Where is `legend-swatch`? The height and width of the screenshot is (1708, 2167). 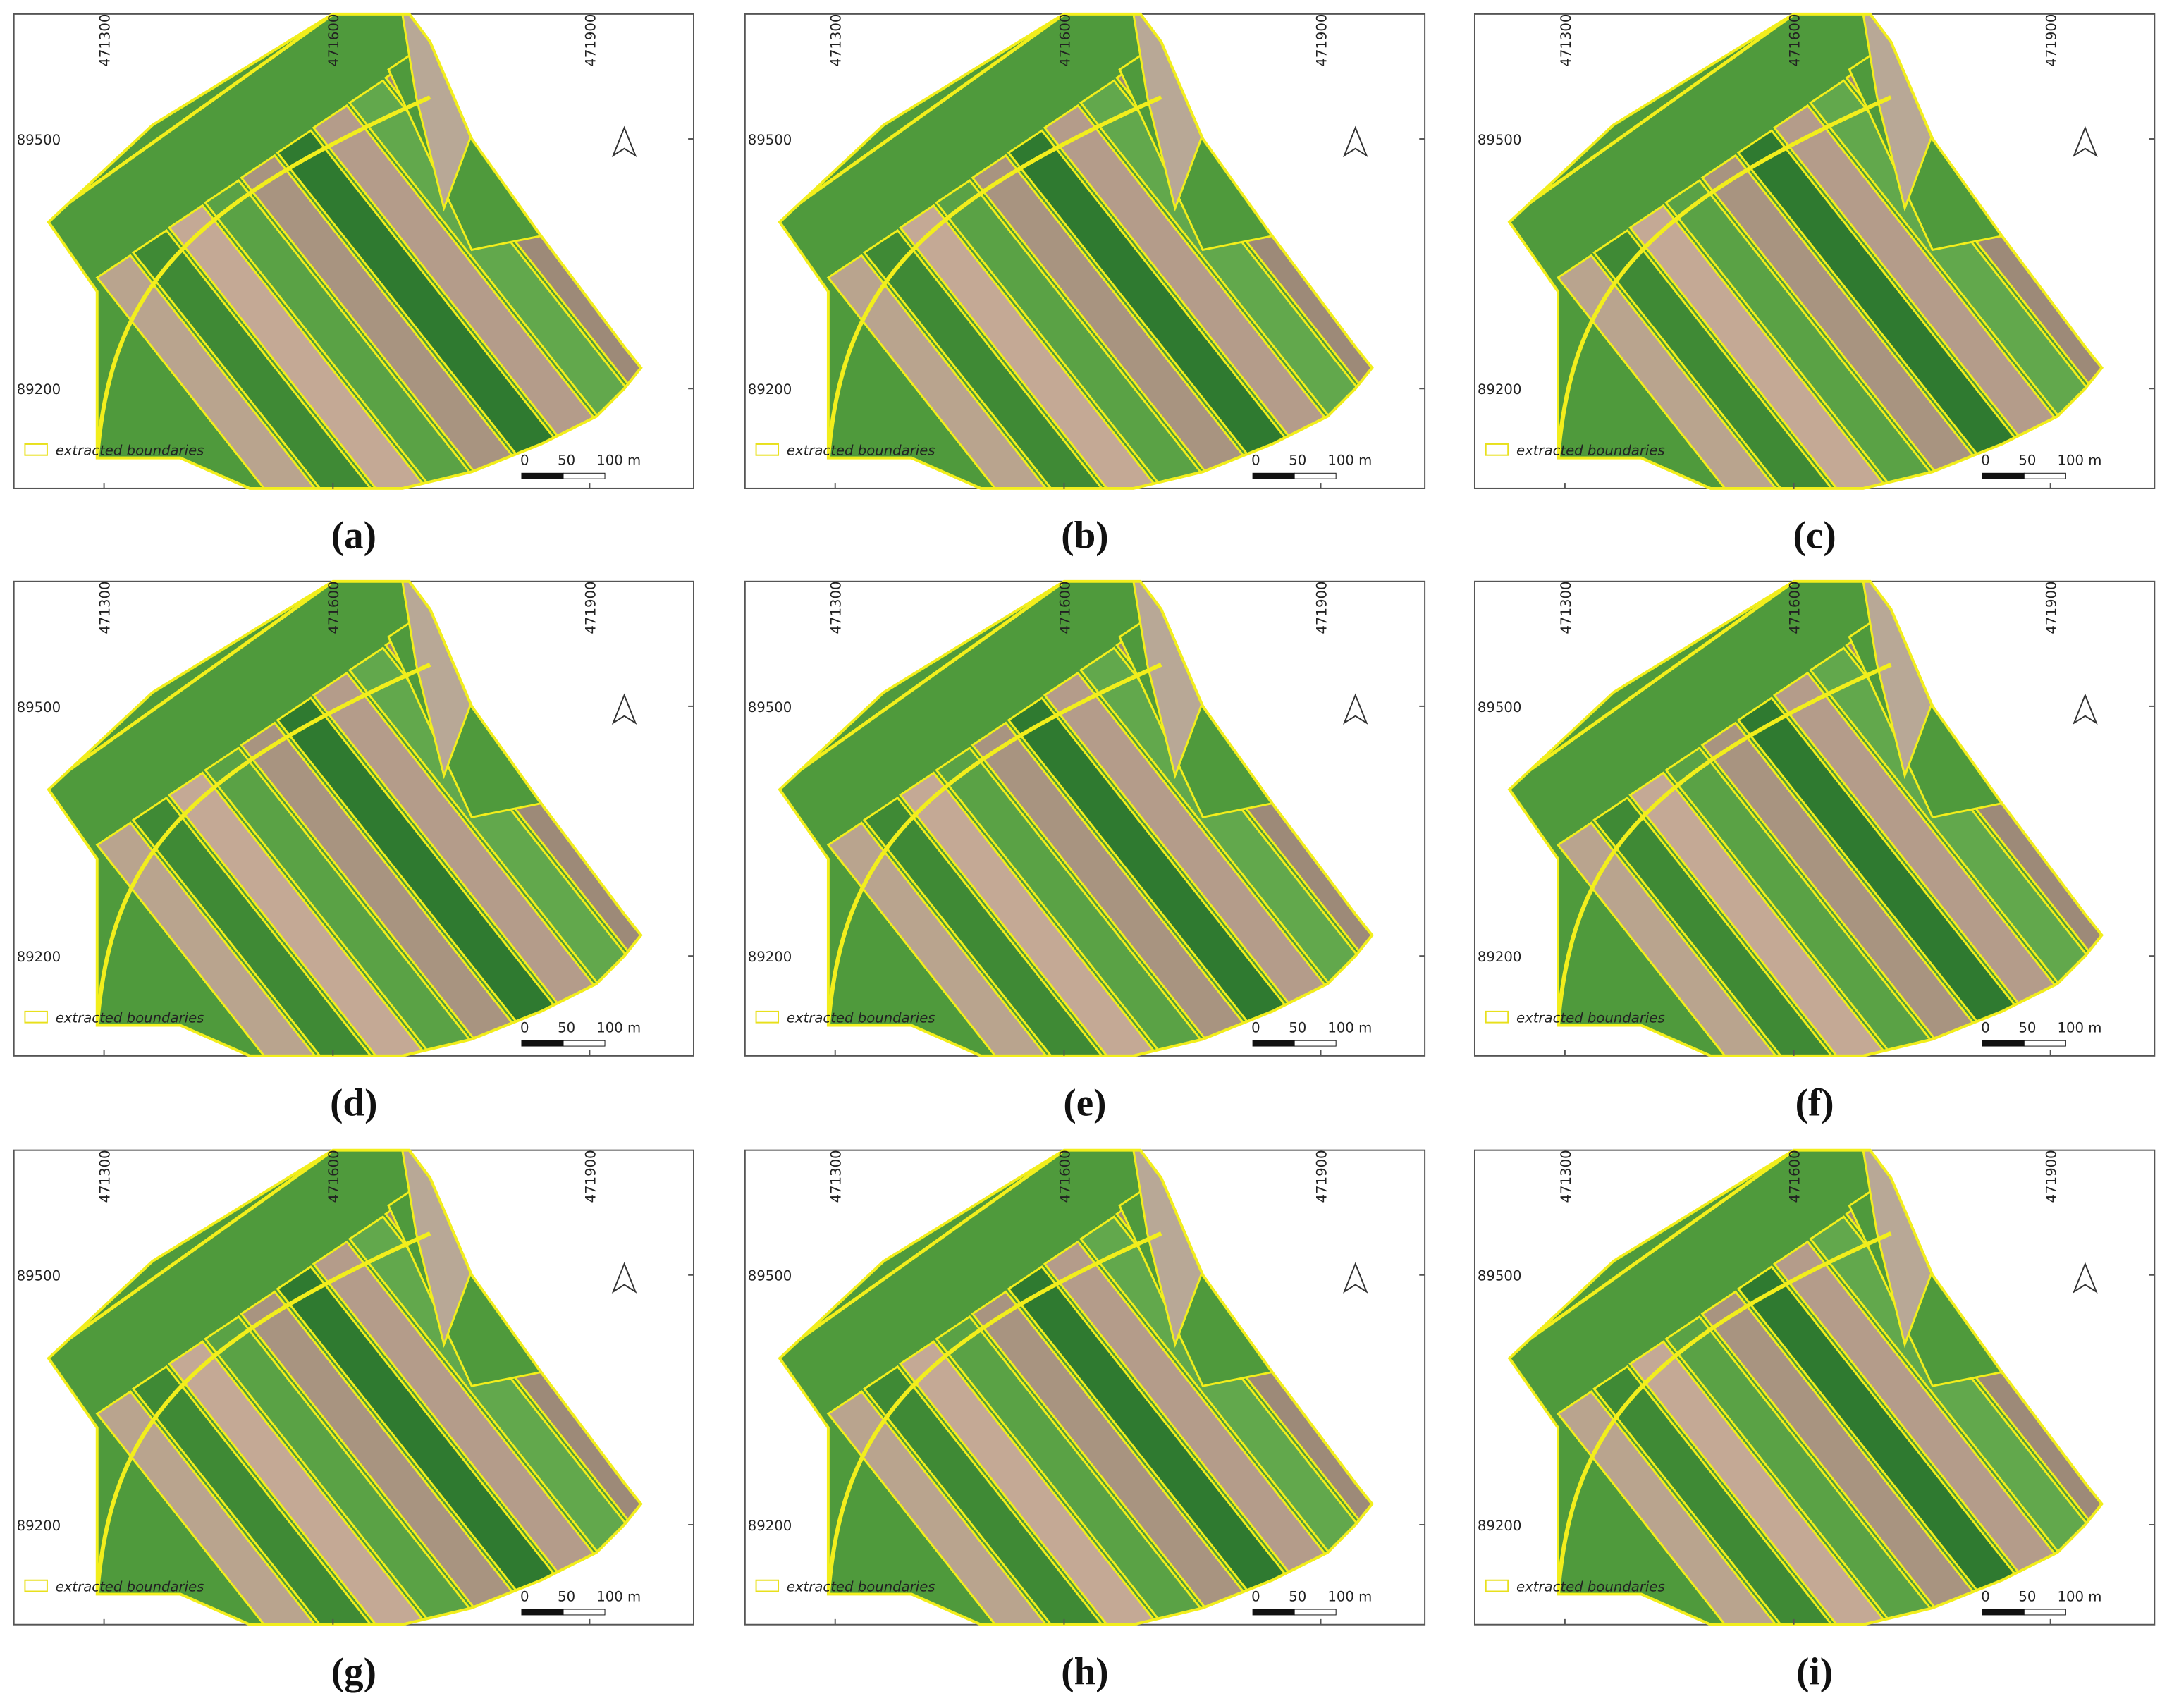 legend-swatch is located at coordinates (1497, 1586).